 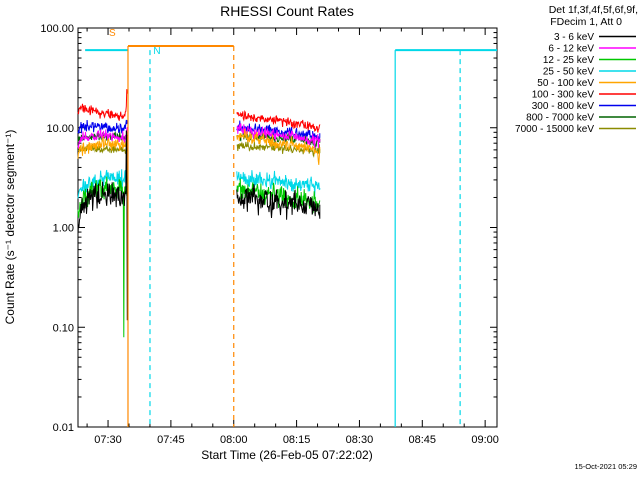 I want to click on y-tick-label: 1.00, so click(x=63, y=229).